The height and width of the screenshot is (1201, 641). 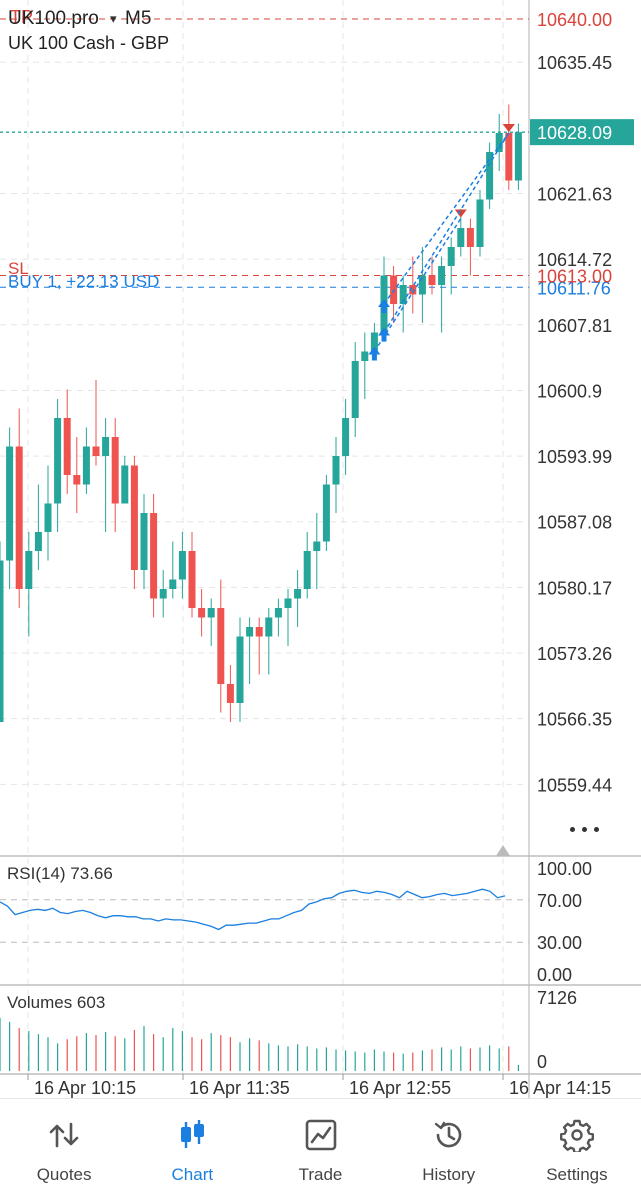 What do you see at coordinates (574, 523) in the screenshot?
I see `price-tick-label: 10587.08` at bounding box center [574, 523].